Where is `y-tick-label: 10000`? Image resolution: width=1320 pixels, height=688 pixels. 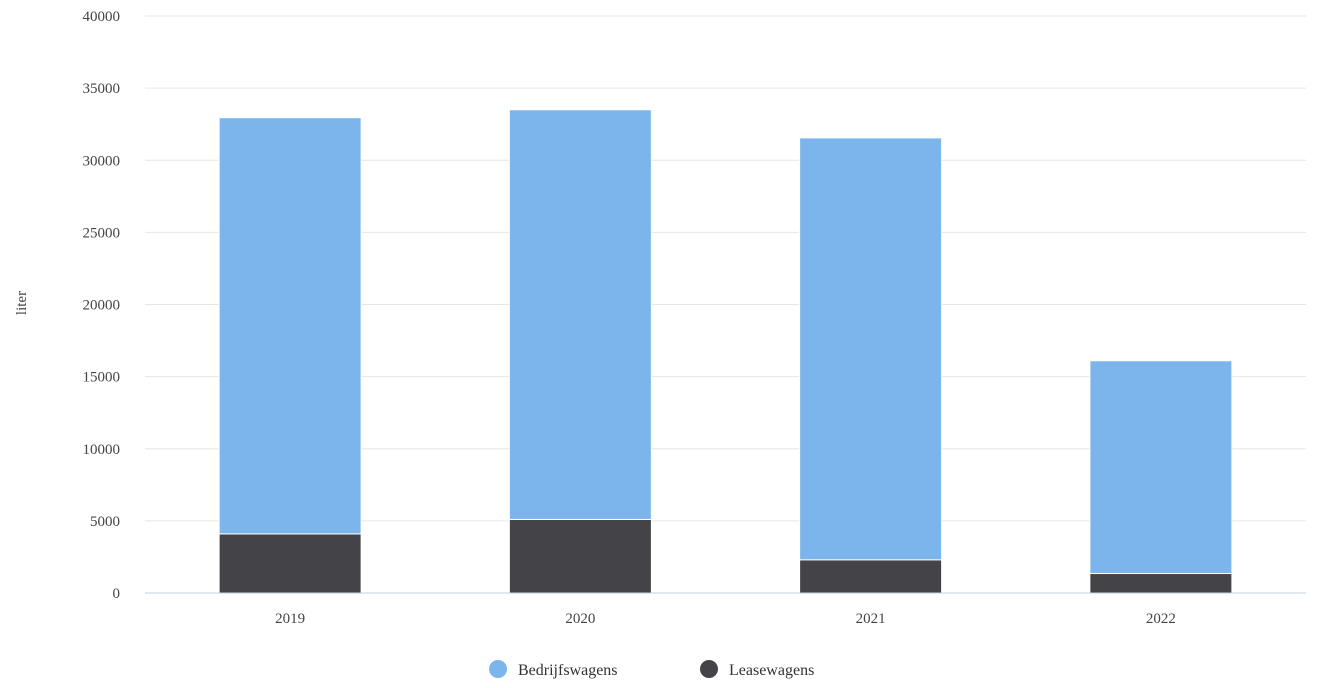
y-tick-label: 10000 is located at coordinates (102, 450).